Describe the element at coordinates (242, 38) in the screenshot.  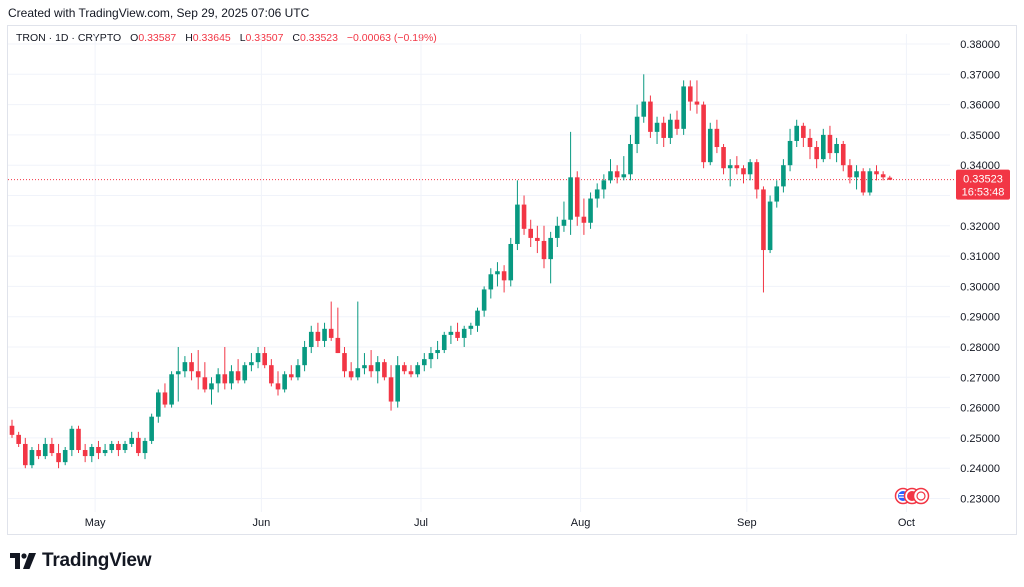
I see `low-label: L` at that location.